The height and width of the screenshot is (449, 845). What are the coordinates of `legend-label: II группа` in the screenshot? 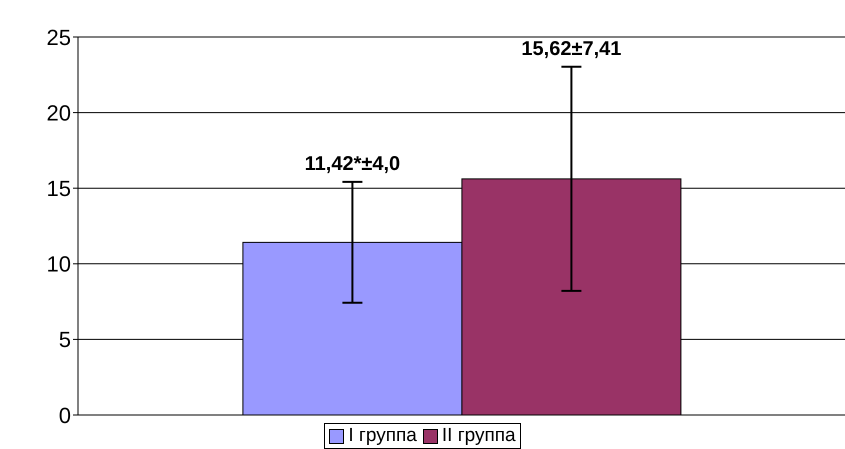 It's located at (478, 436).